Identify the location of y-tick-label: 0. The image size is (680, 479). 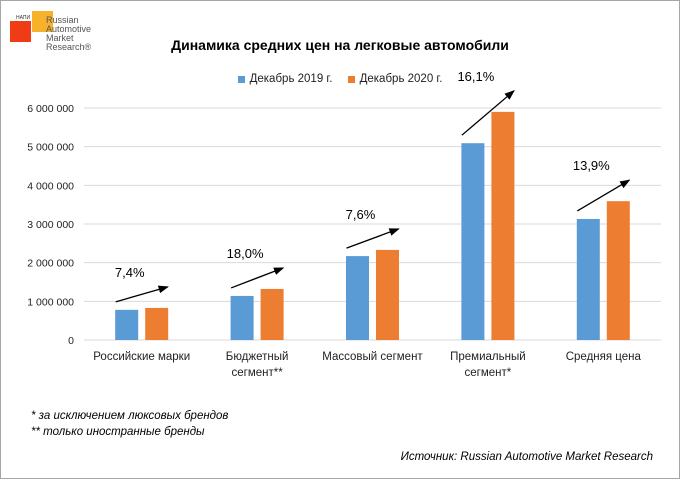
(71, 341).